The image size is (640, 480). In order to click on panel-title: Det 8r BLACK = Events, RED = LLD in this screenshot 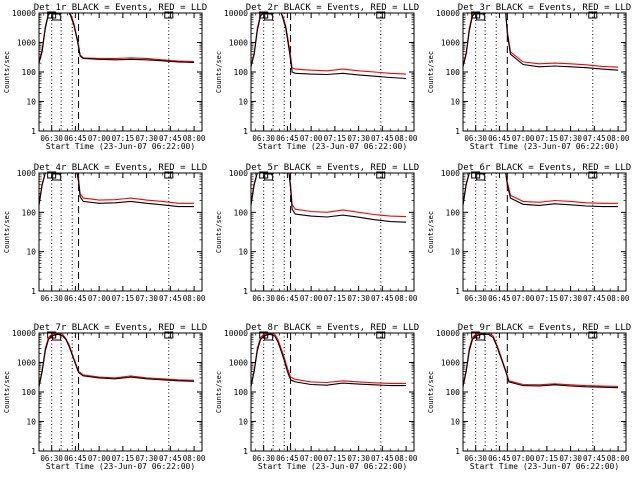, I will do `click(332, 328)`.